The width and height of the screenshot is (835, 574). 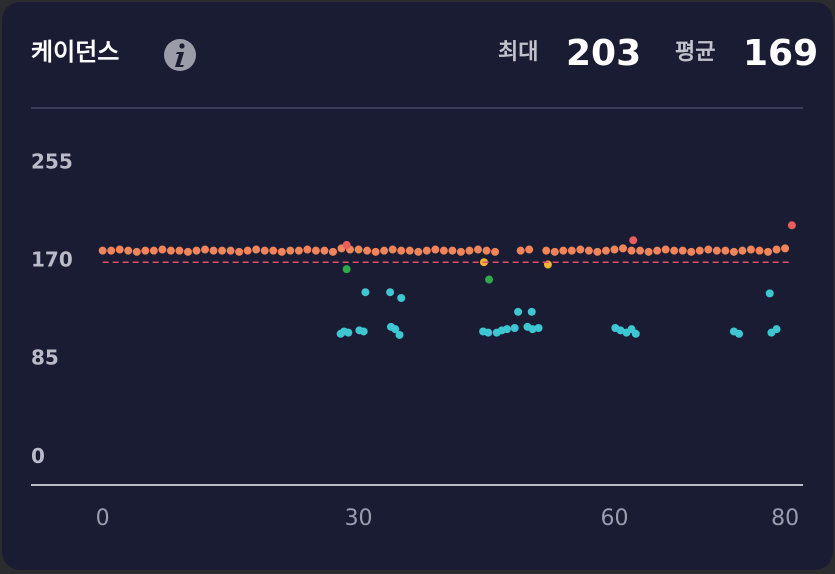 I want to click on x-tick-label: 80, so click(x=785, y=518).